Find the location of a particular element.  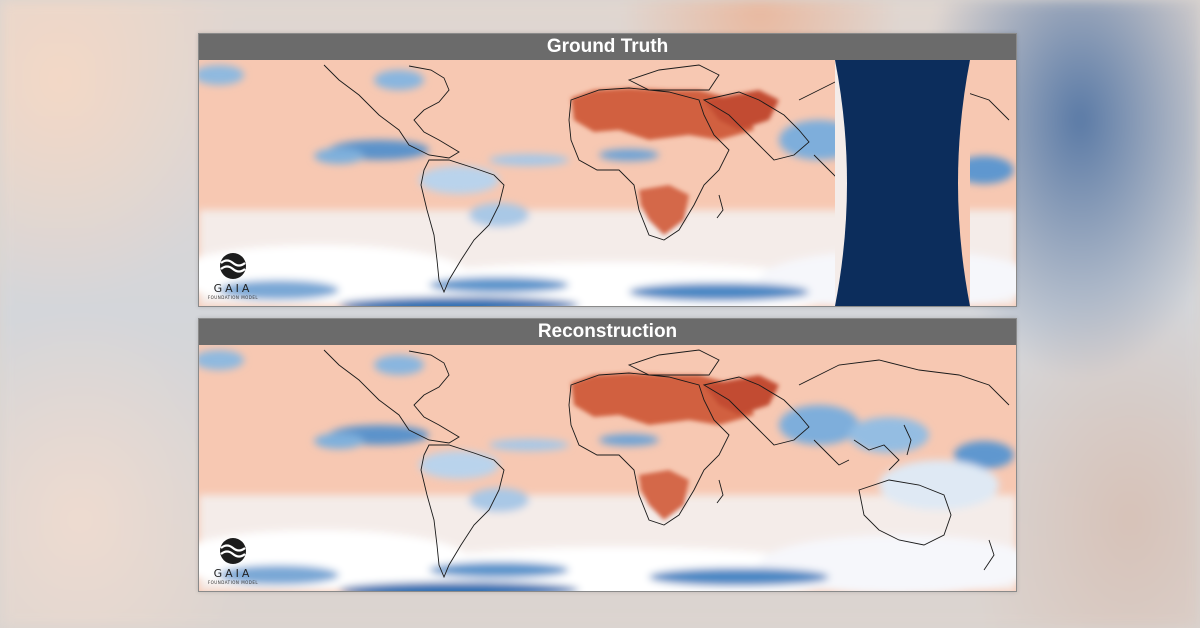

night-band-edge-left is located at coordinates (841, 183).